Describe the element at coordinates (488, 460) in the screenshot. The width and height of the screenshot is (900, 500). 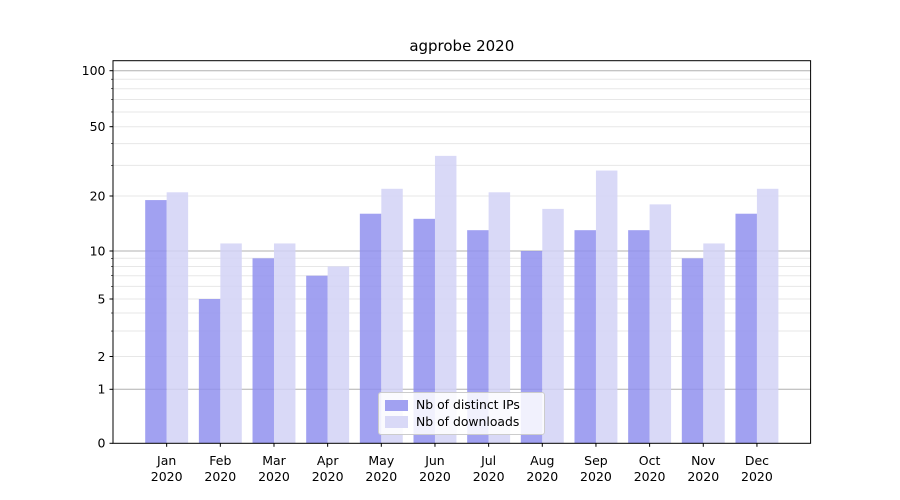
I see `x-tick-label-month: Jul` at that location.